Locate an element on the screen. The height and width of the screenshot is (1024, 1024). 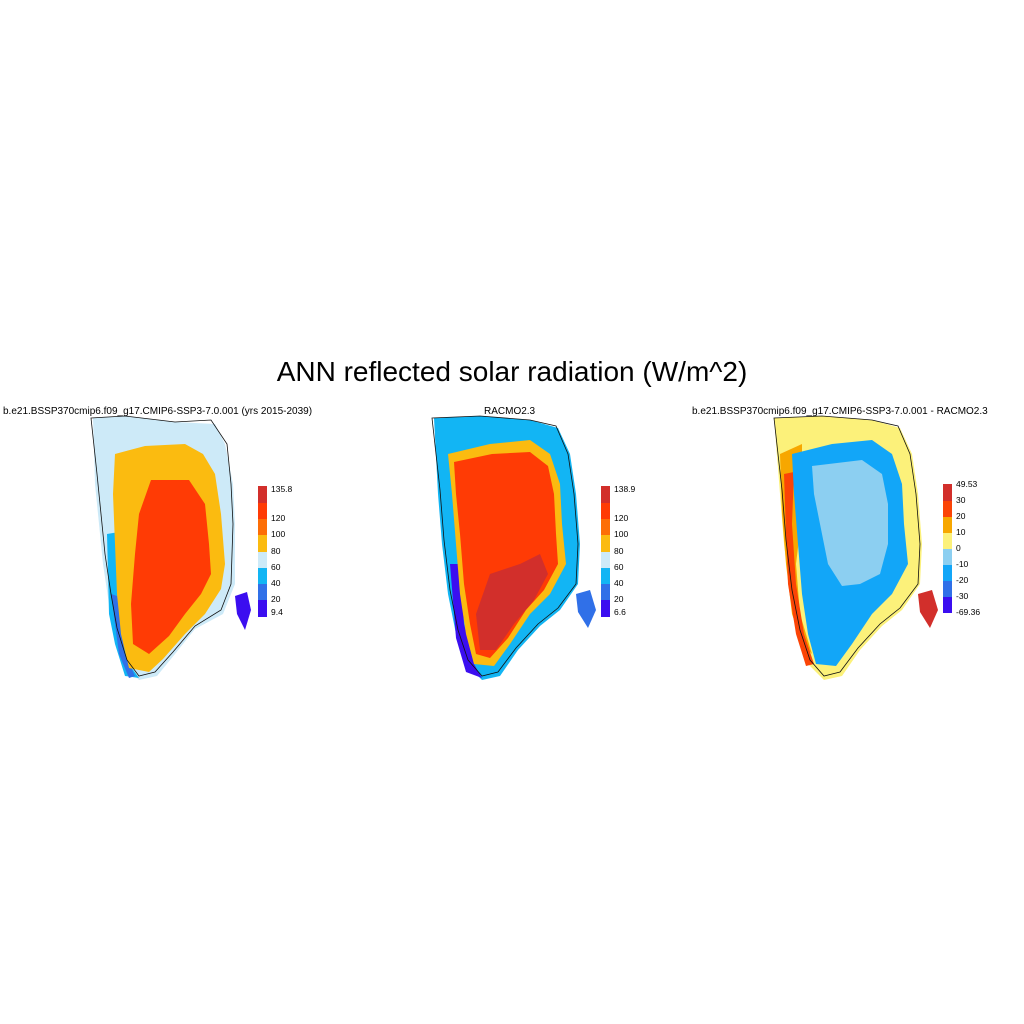
greenland-map-racmo is located at coordinates (513, 547).